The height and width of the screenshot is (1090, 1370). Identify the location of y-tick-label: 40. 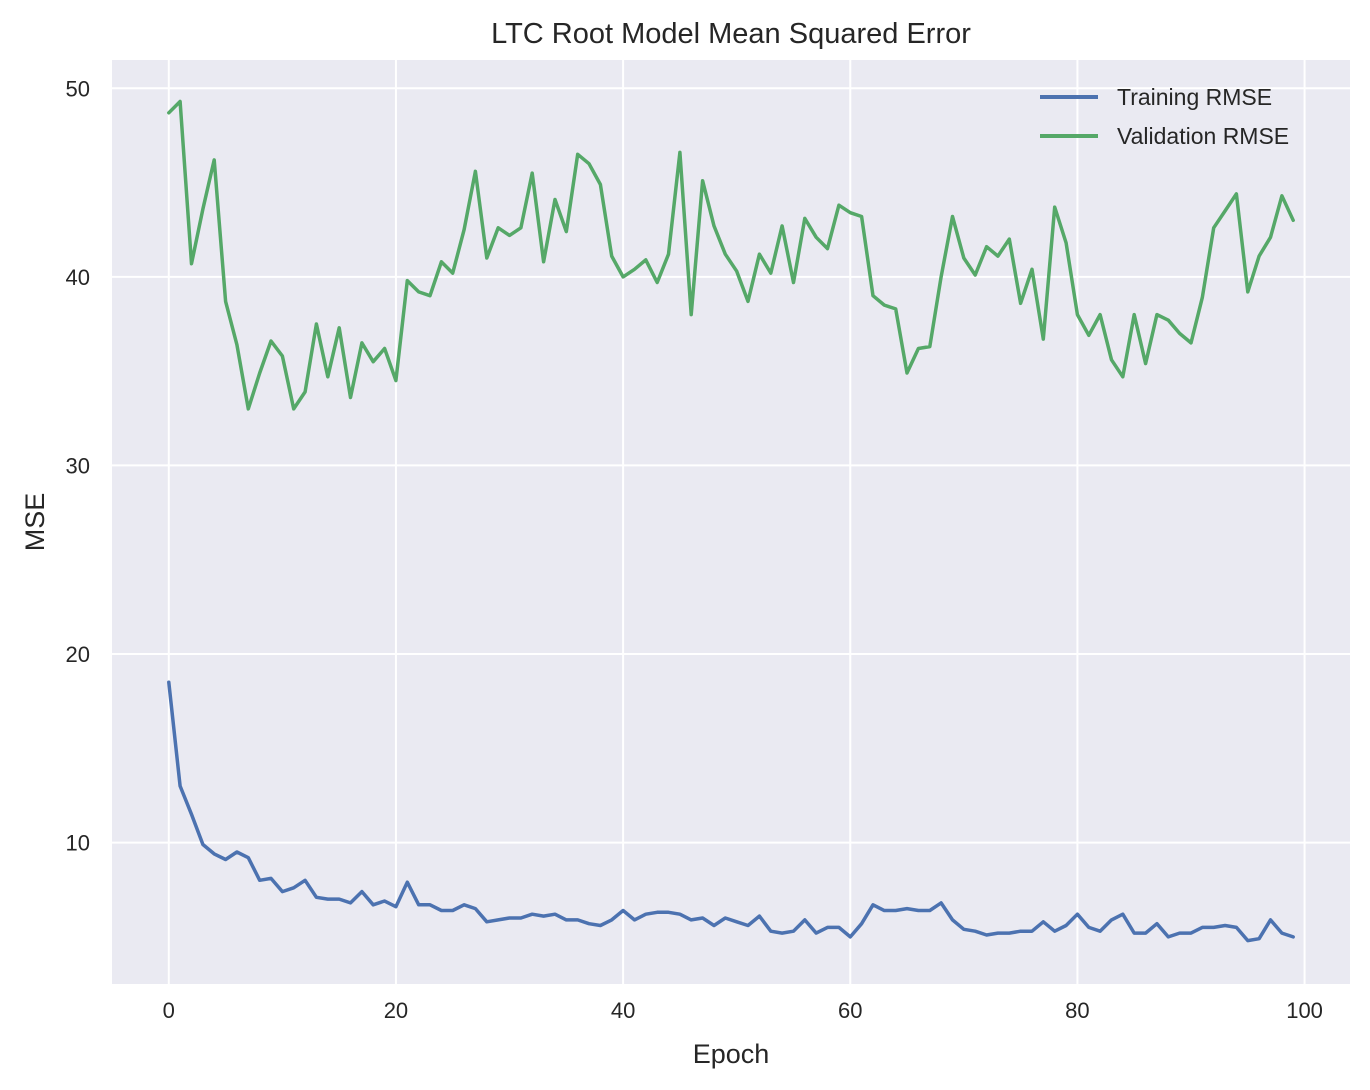
(78, 277).